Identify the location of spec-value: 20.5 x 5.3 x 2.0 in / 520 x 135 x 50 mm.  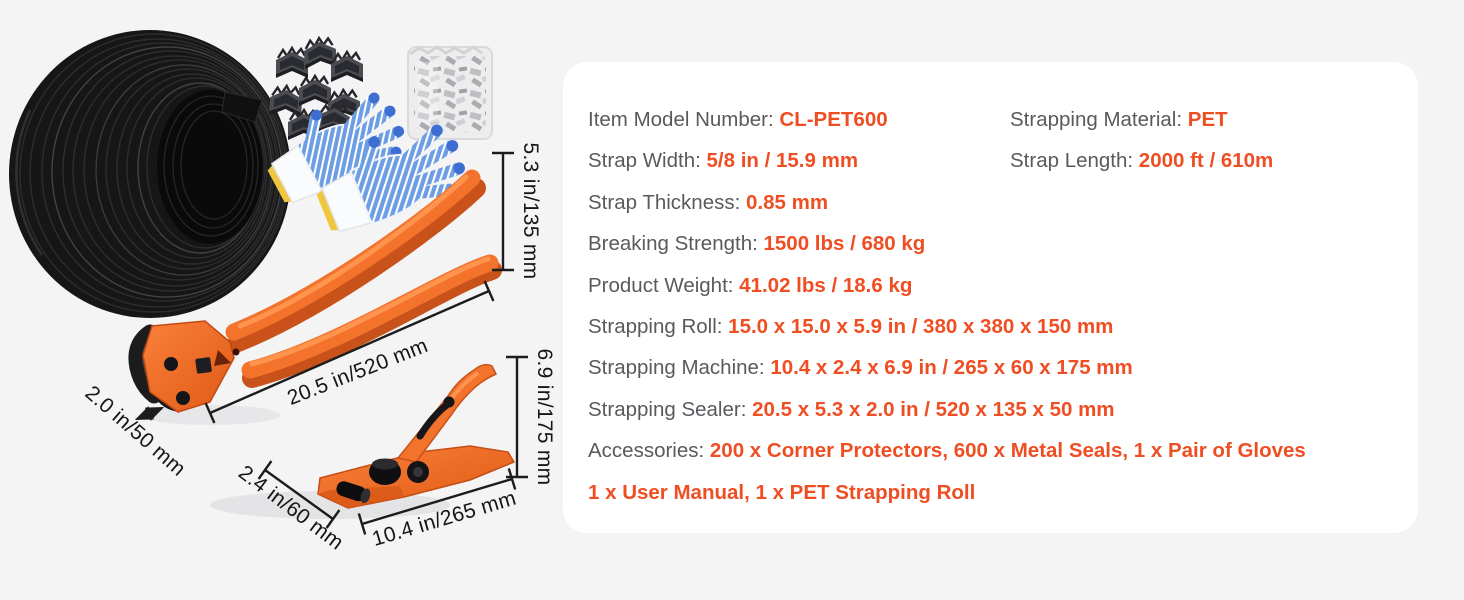
(933, 409).